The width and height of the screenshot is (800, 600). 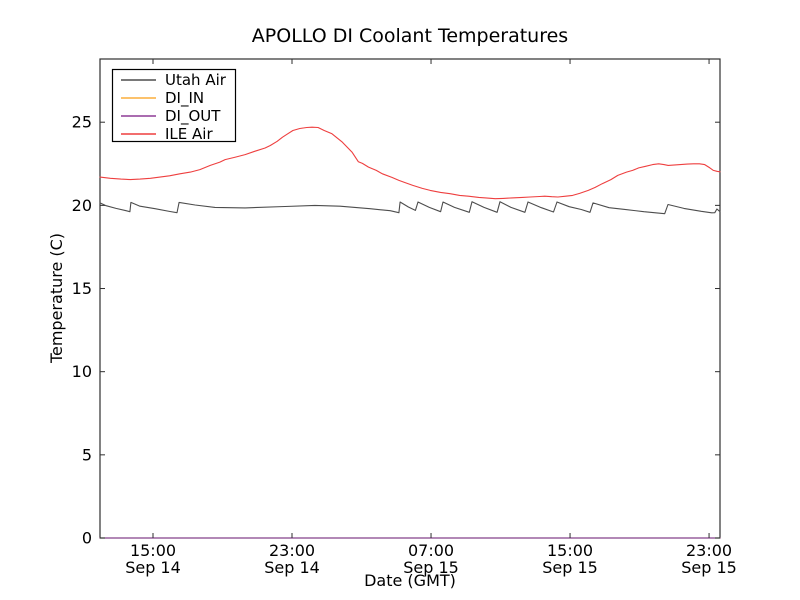 I want to click on y-tick-label: 25, so click(x=82, y=122).